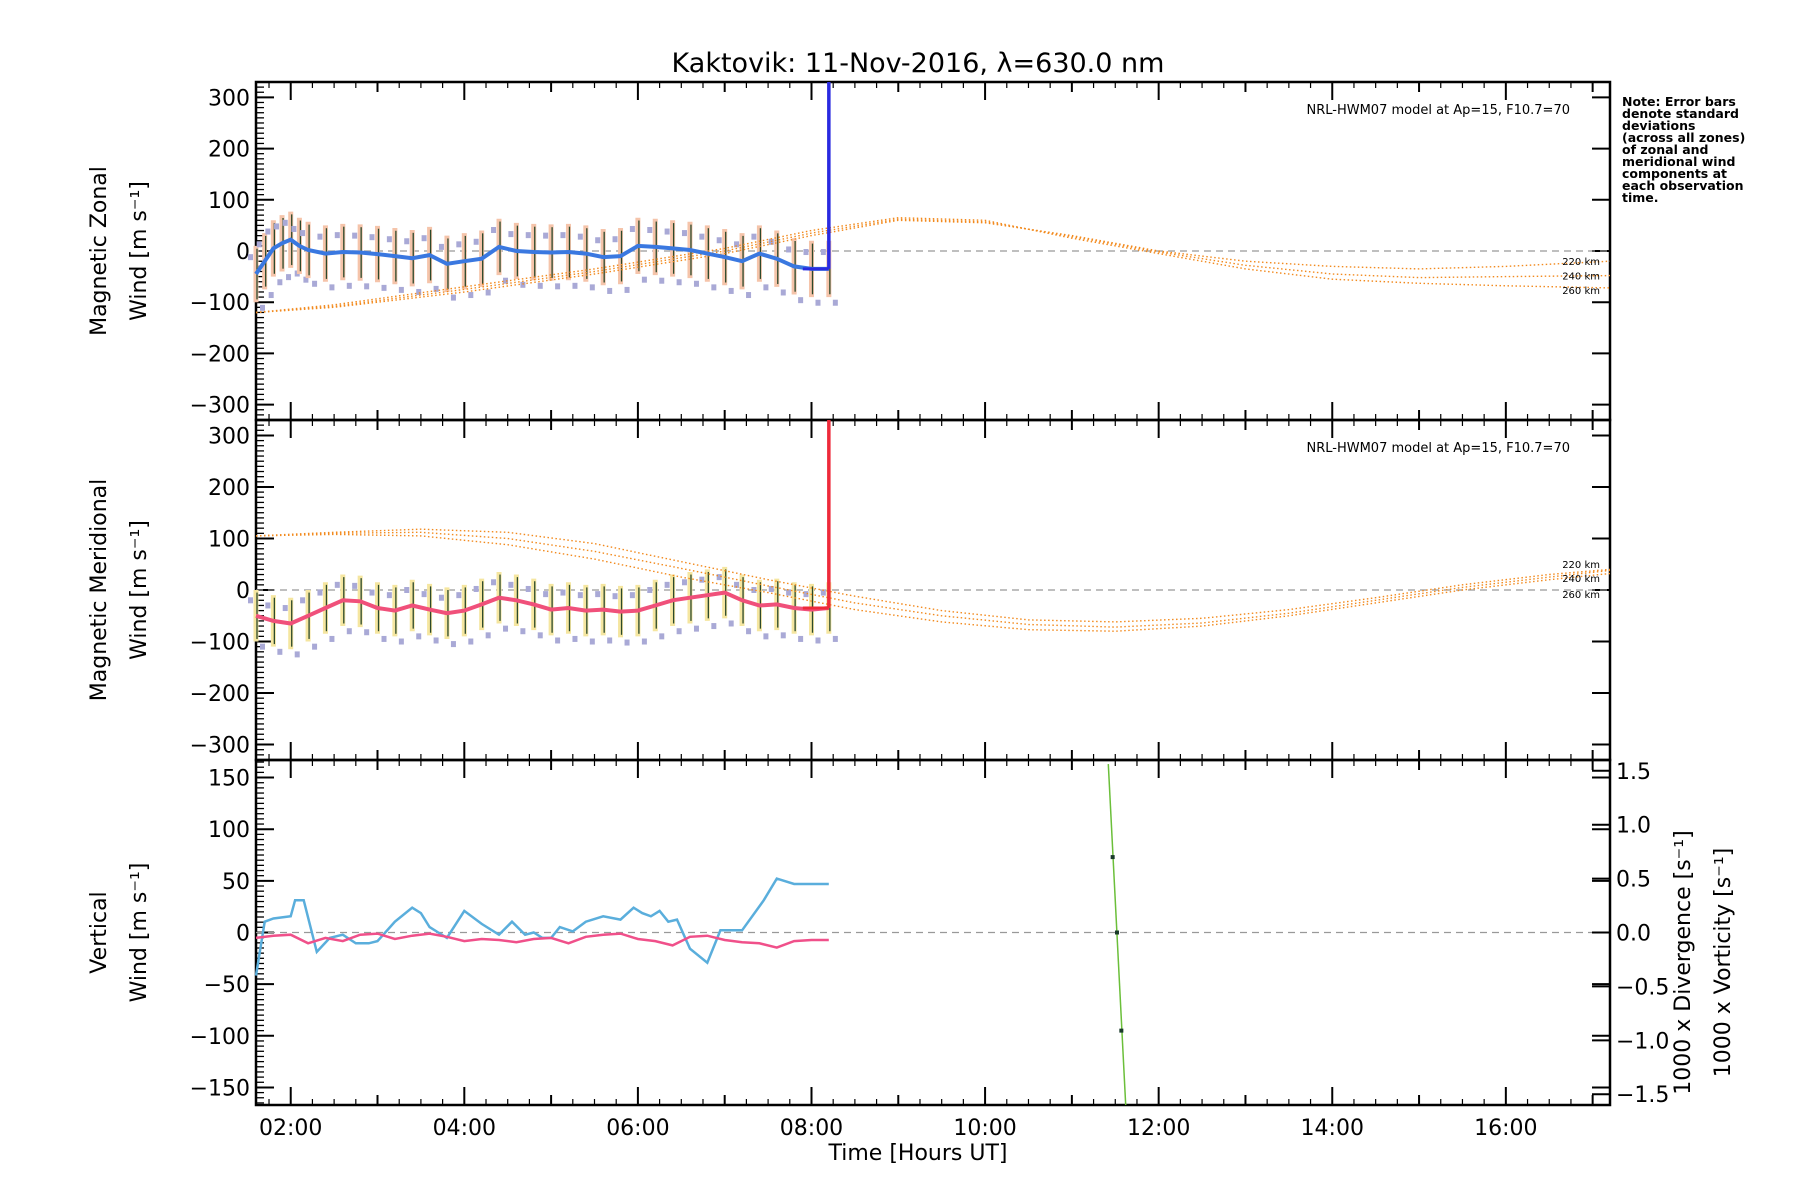 The height and width of the screenshot is (1200, 1800). Describe the element at coordinates (1505, 1128) in the screenshot. I see `x-tick-label: 16:00` at that location.